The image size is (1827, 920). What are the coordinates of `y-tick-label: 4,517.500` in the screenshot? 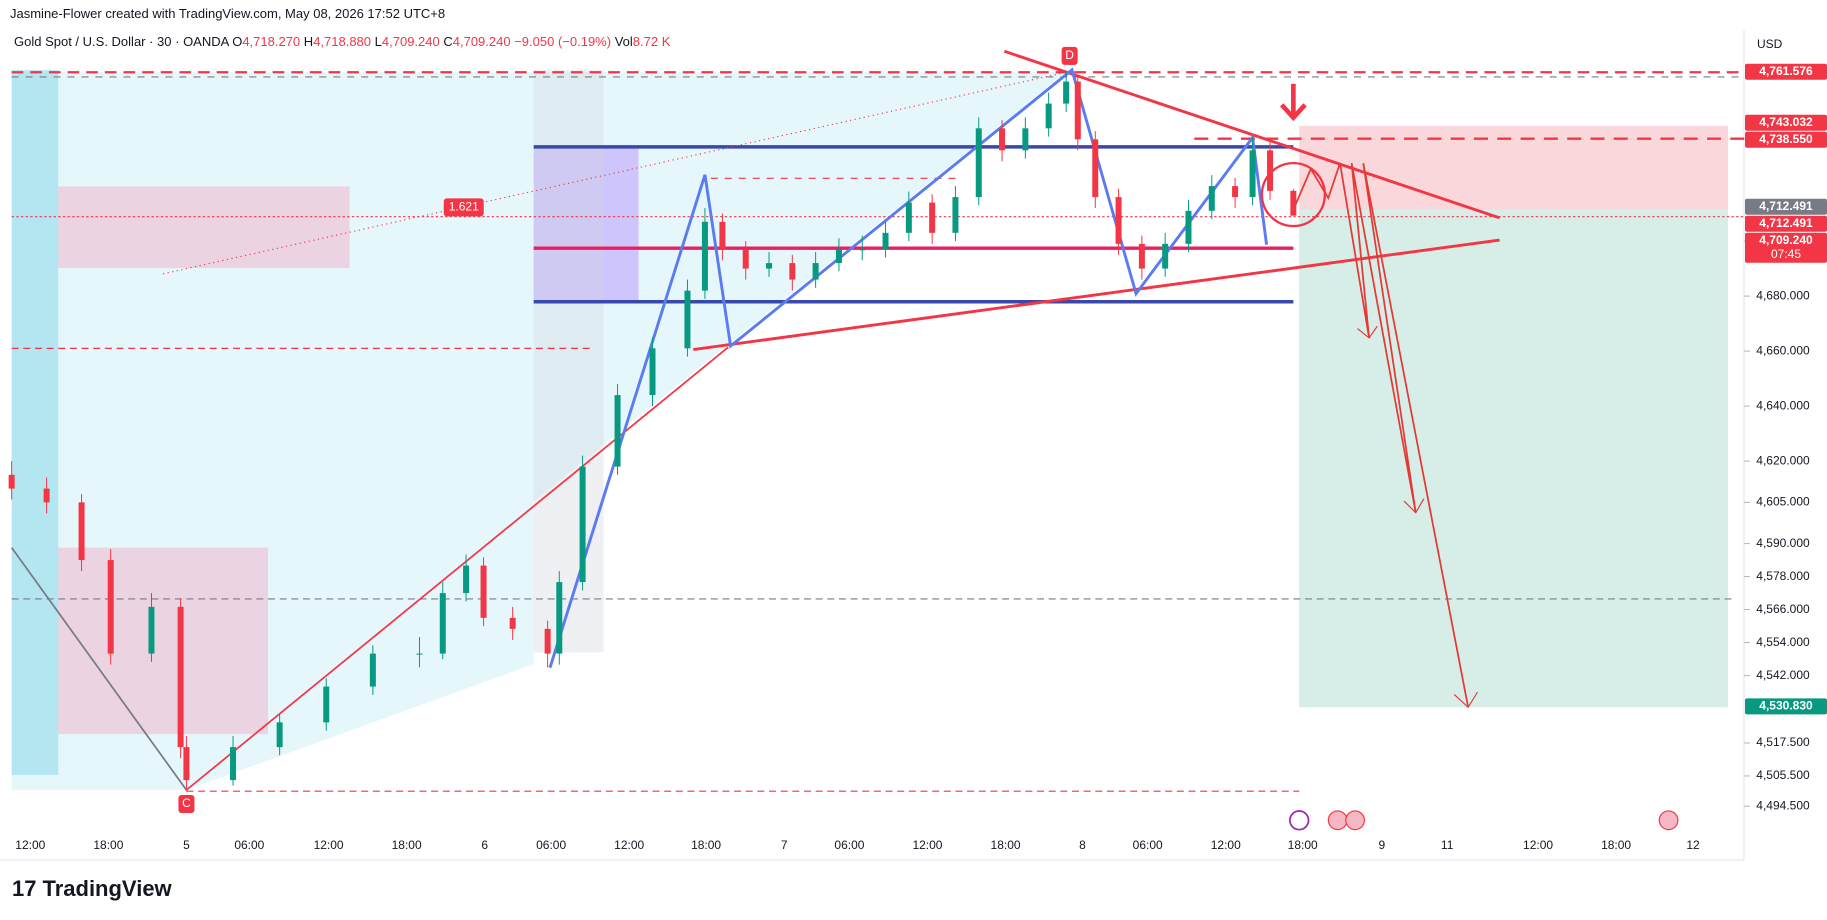 It's located at (1783, 742).